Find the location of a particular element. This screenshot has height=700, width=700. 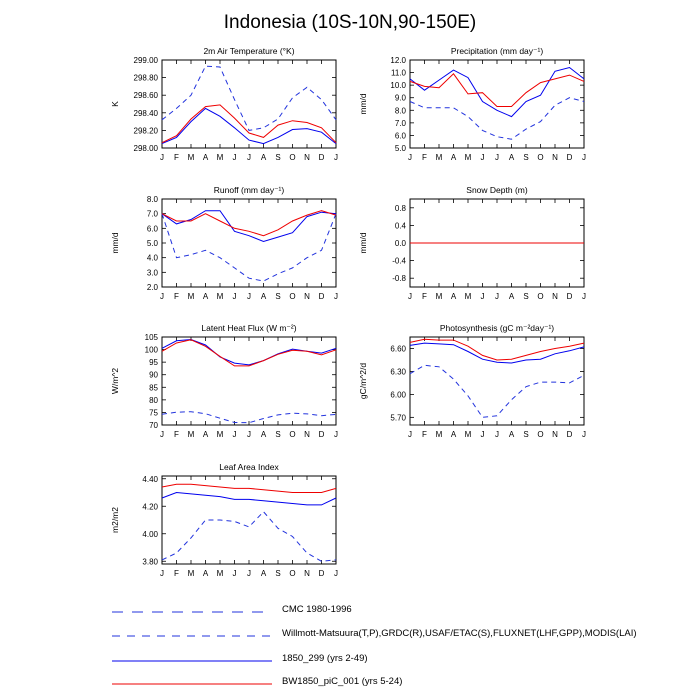

y-tick-label: 298.00 is located at coordinates (146, 148).